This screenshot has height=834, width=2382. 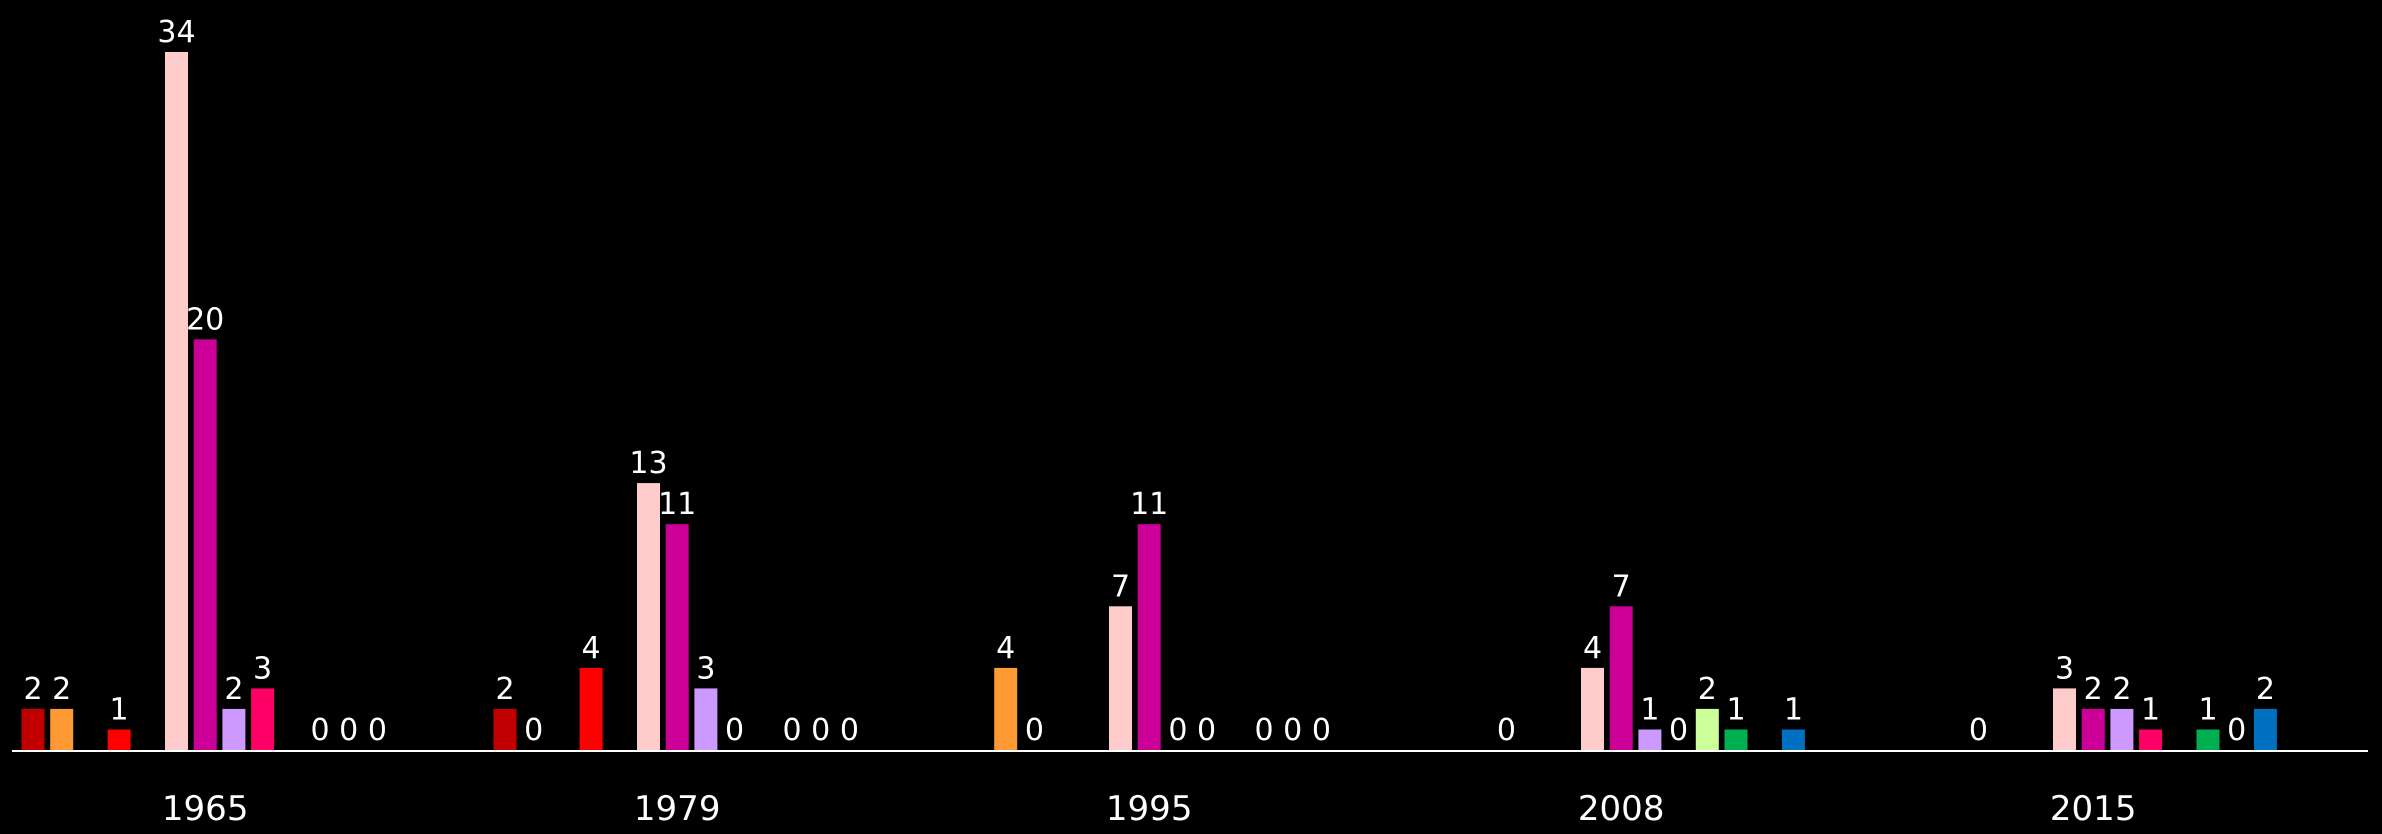 I want to click on value-label-1965-s12: 0, so click(x=377, y=730).